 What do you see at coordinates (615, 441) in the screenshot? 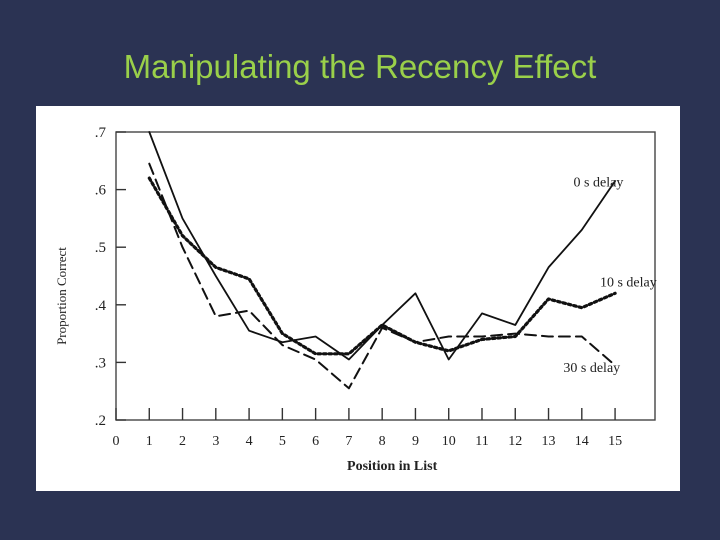
I see `x-tick-label: 15` at bounding box center [615, 441].